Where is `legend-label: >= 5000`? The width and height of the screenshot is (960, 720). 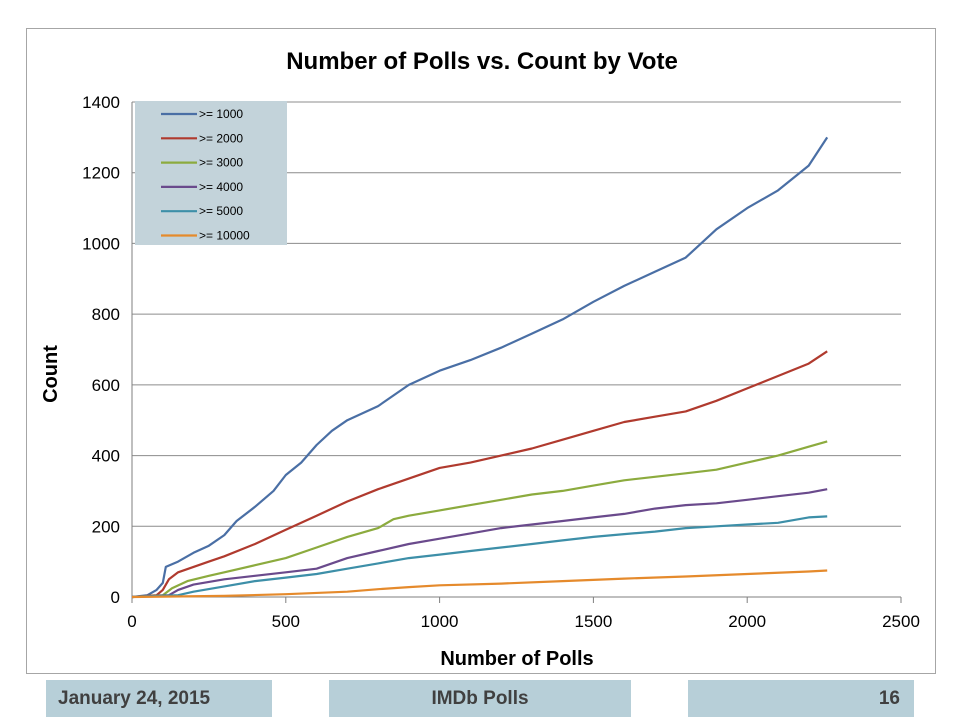
legend-label: >= 5000 is located at coordinates (221, 211).